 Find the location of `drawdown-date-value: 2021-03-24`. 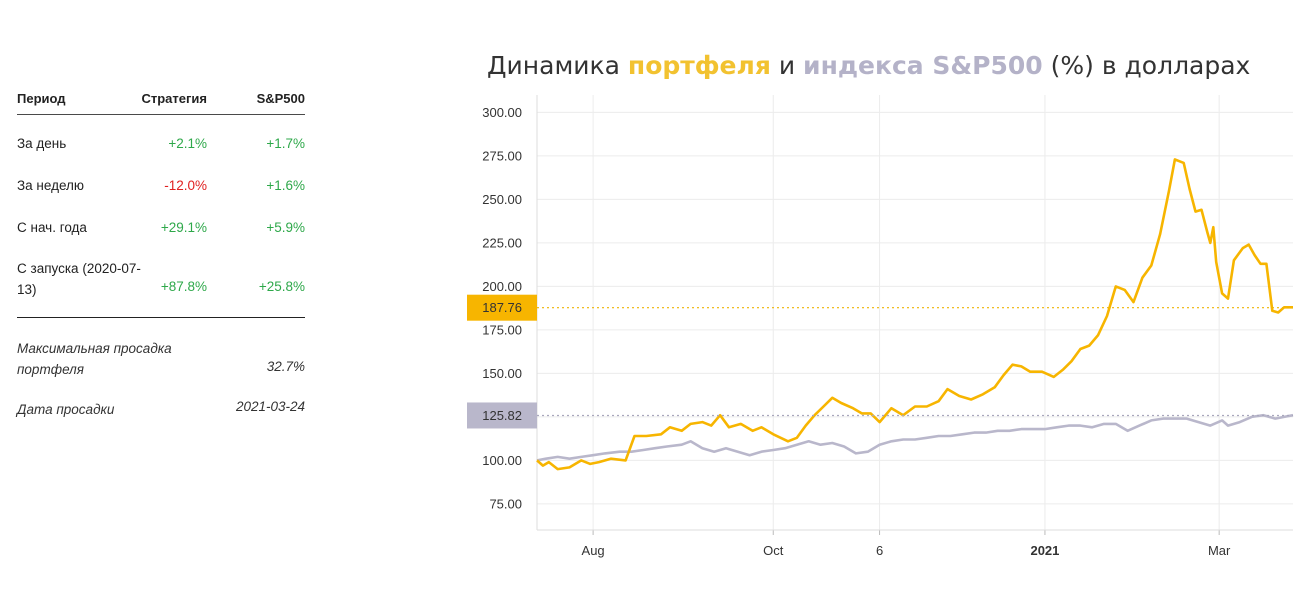

drawdown-date-value: 2021-03-24 is located at coordinates (270, 406).